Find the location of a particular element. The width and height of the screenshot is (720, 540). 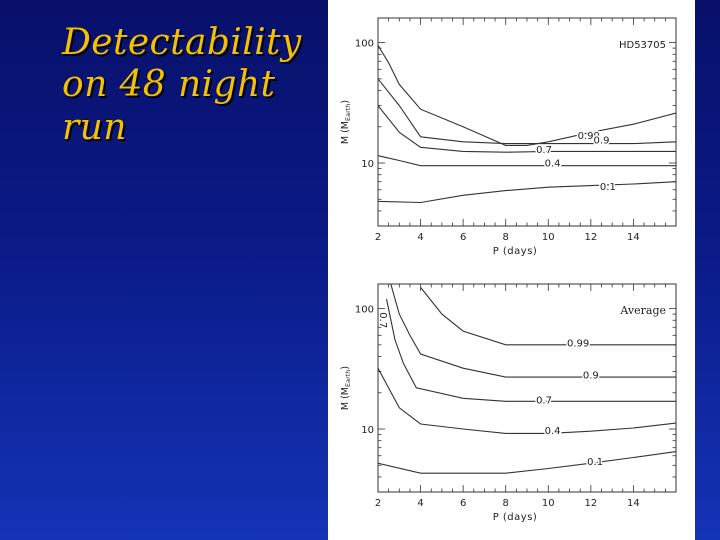

title-line-3: run is located at coordinates (94, 127).